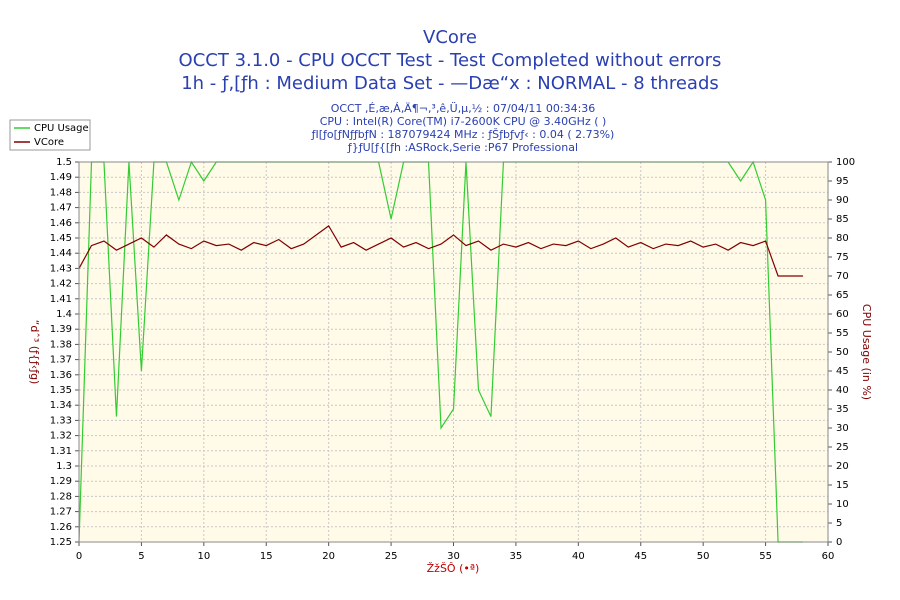 The width and height of the screenshot is (900, 600). Describe the element at coordinates (61, 253) in the screenshot. I see `y-tick-label: 1.44` at that location.